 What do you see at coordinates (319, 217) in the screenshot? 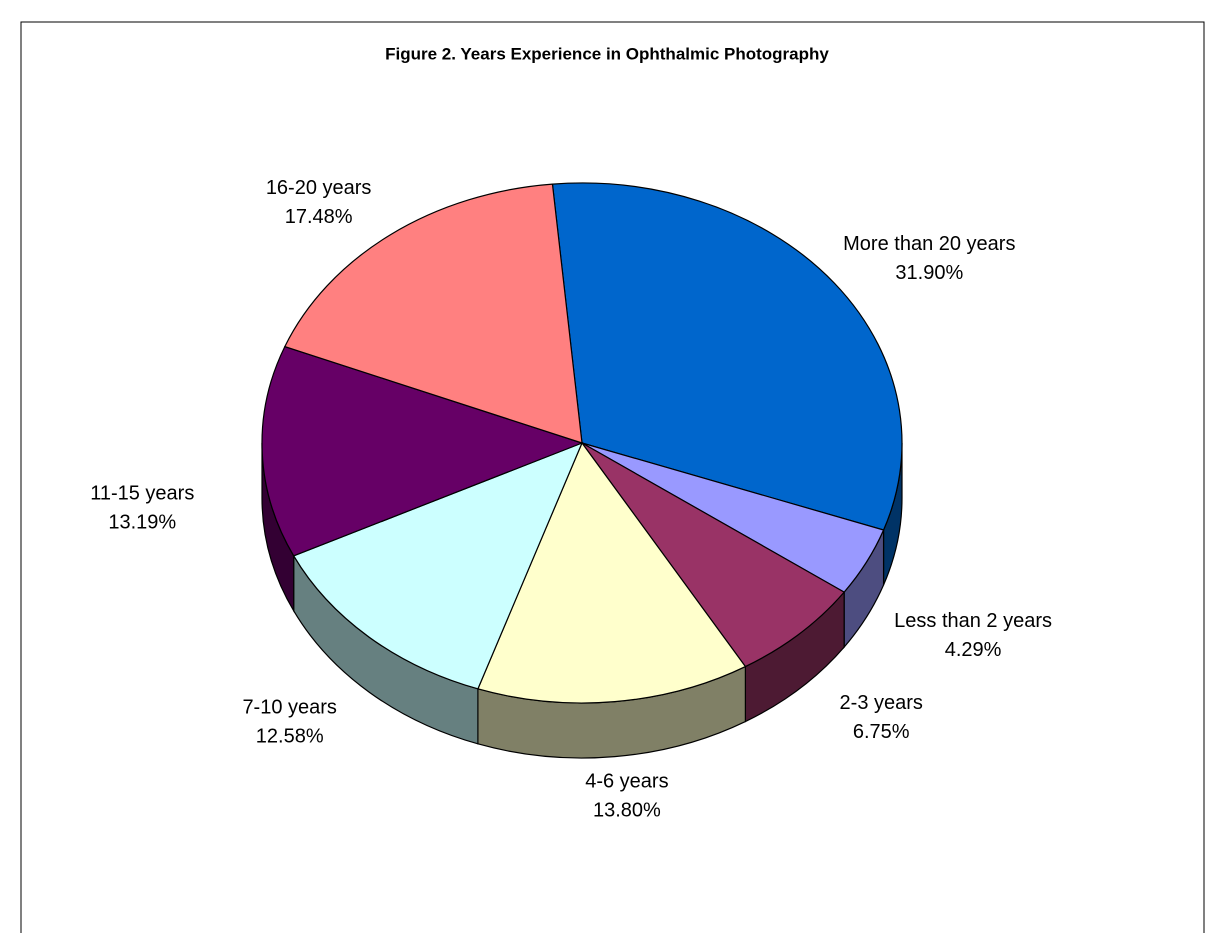
I see `value-label: 17.48%` at bounding box center [319, 217].